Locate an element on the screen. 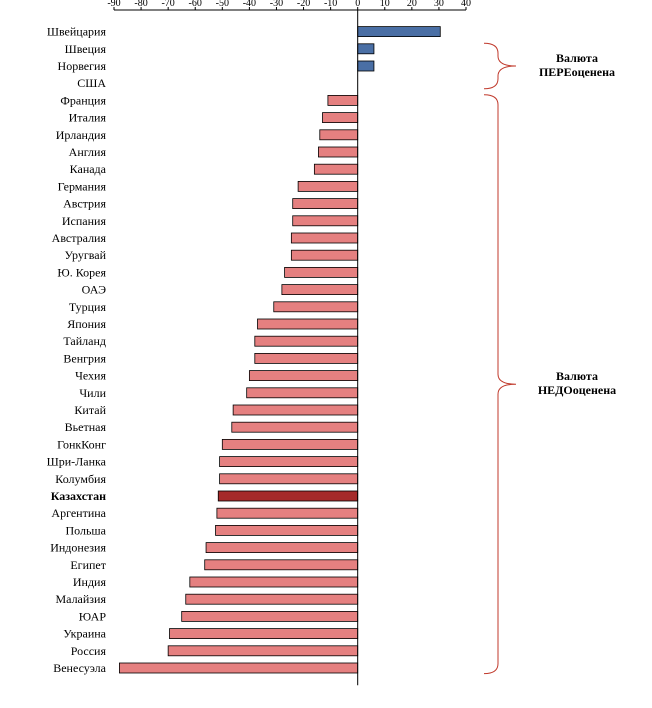  category-label: Венесуэла is located at coordinates (79, 668).